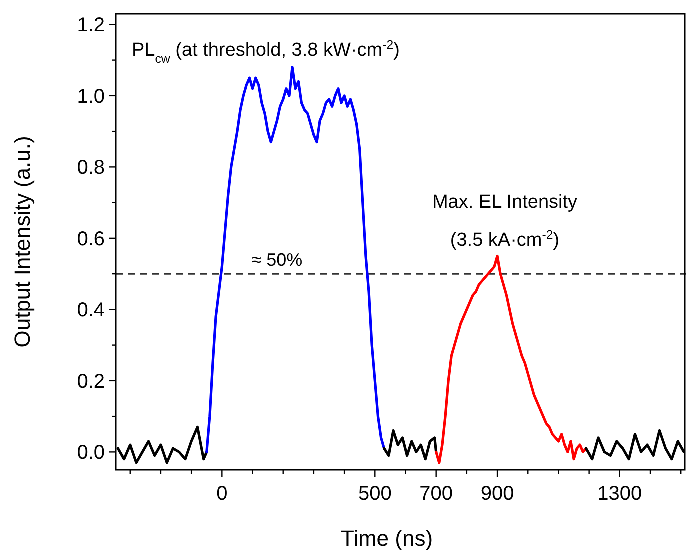 This screenshot has width=686, height=558. Describe the element at coordinates (91, 97) in the screenshot. I see `y-tick-label: 1.0` at that location.